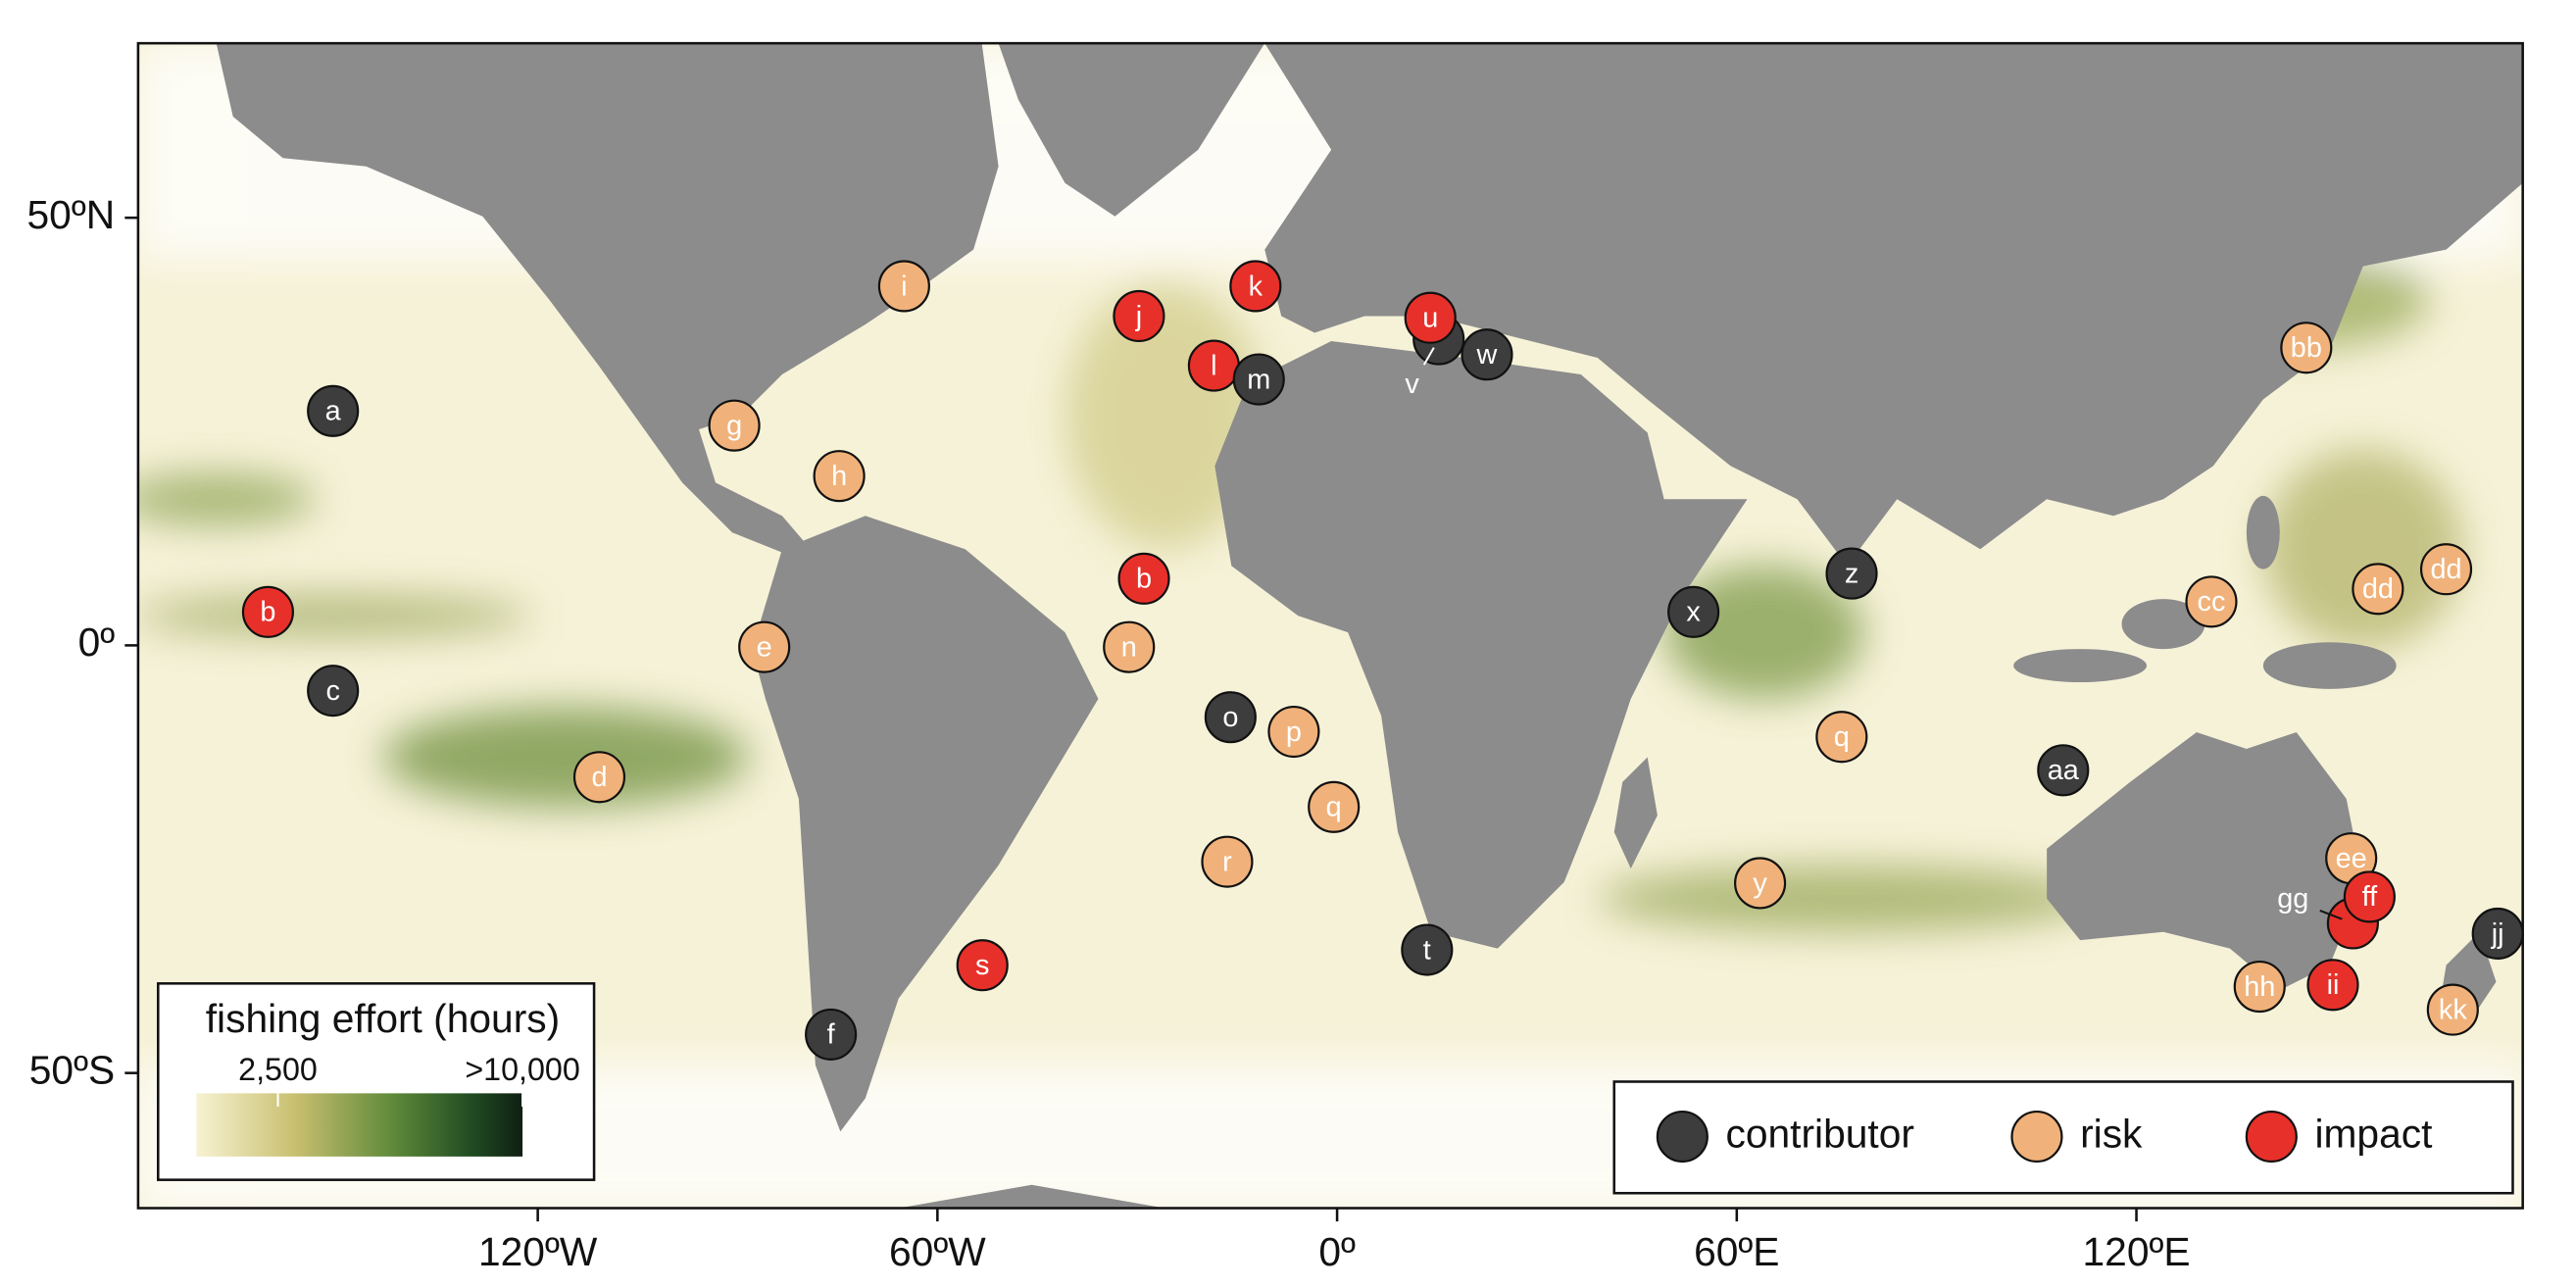 This screenshot has height=1288, width=2576. What do you see at coordinates (2292, 899) in the screenshot?
I see `marker-label: gg` at bounding box center [2292, 899].